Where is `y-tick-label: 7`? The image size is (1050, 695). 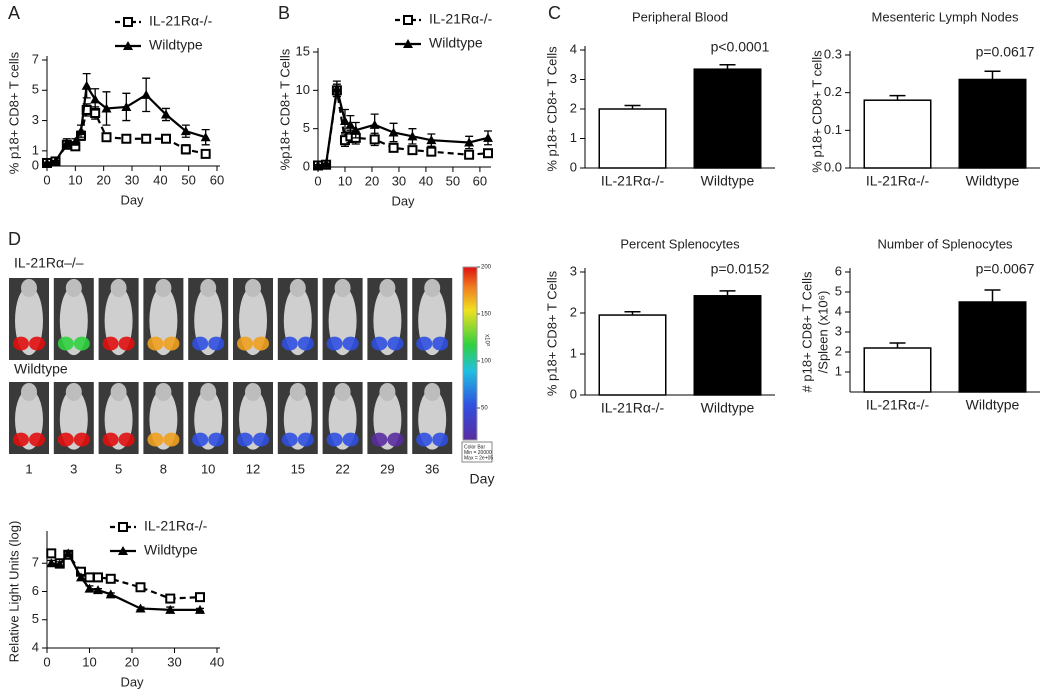
y-tick-label: 7 is located at coordinates (35, 58).